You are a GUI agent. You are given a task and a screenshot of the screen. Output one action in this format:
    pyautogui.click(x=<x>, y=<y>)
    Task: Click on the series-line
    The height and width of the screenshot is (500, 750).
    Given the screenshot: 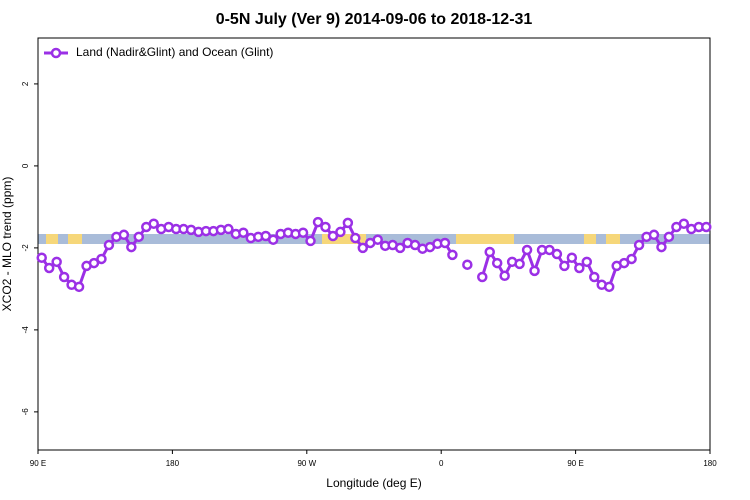 What is the action you would take?
    pyautogui.click(x=373, y=254)
    